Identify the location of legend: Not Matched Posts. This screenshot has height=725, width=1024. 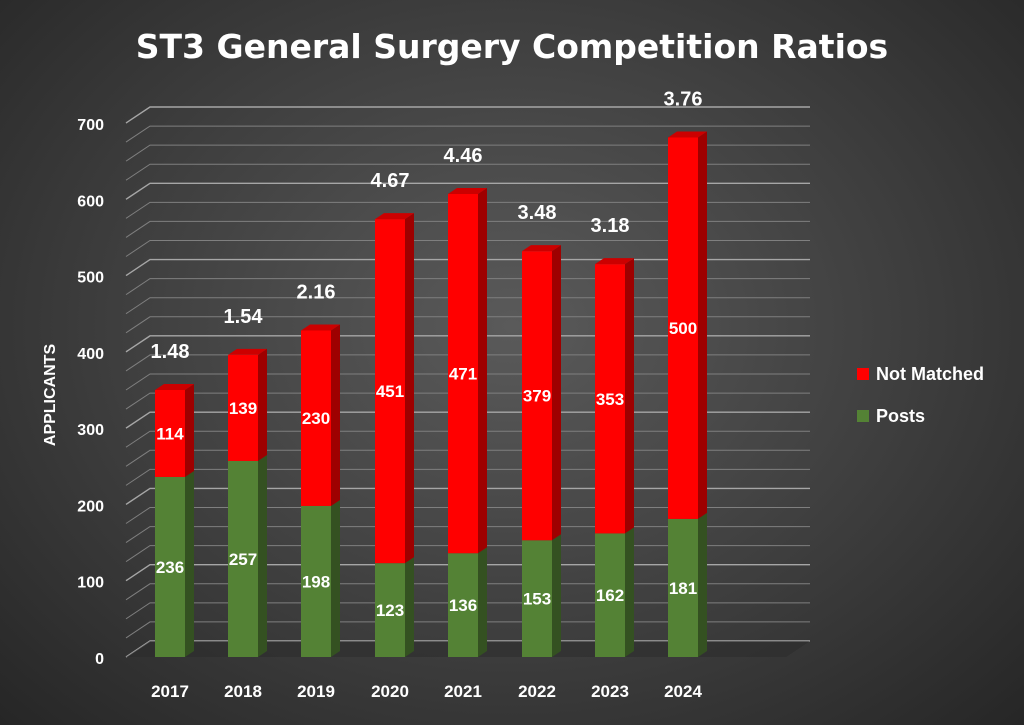
(920, 395).